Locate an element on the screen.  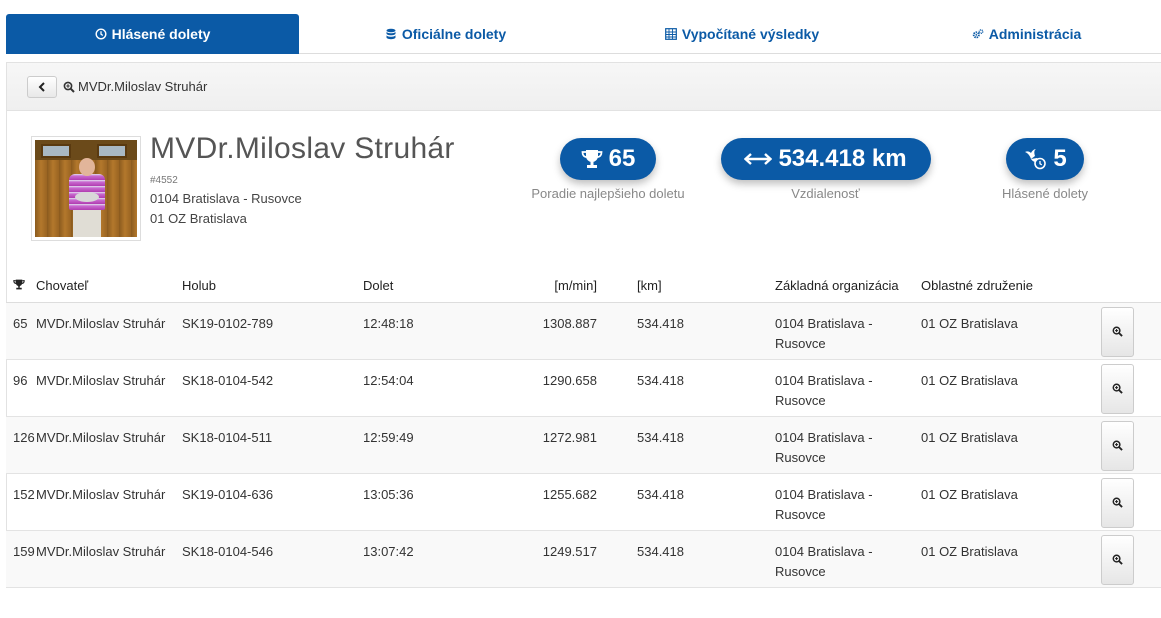
cell-arrival: 12:48:18 is located at coordinates (451, 331).